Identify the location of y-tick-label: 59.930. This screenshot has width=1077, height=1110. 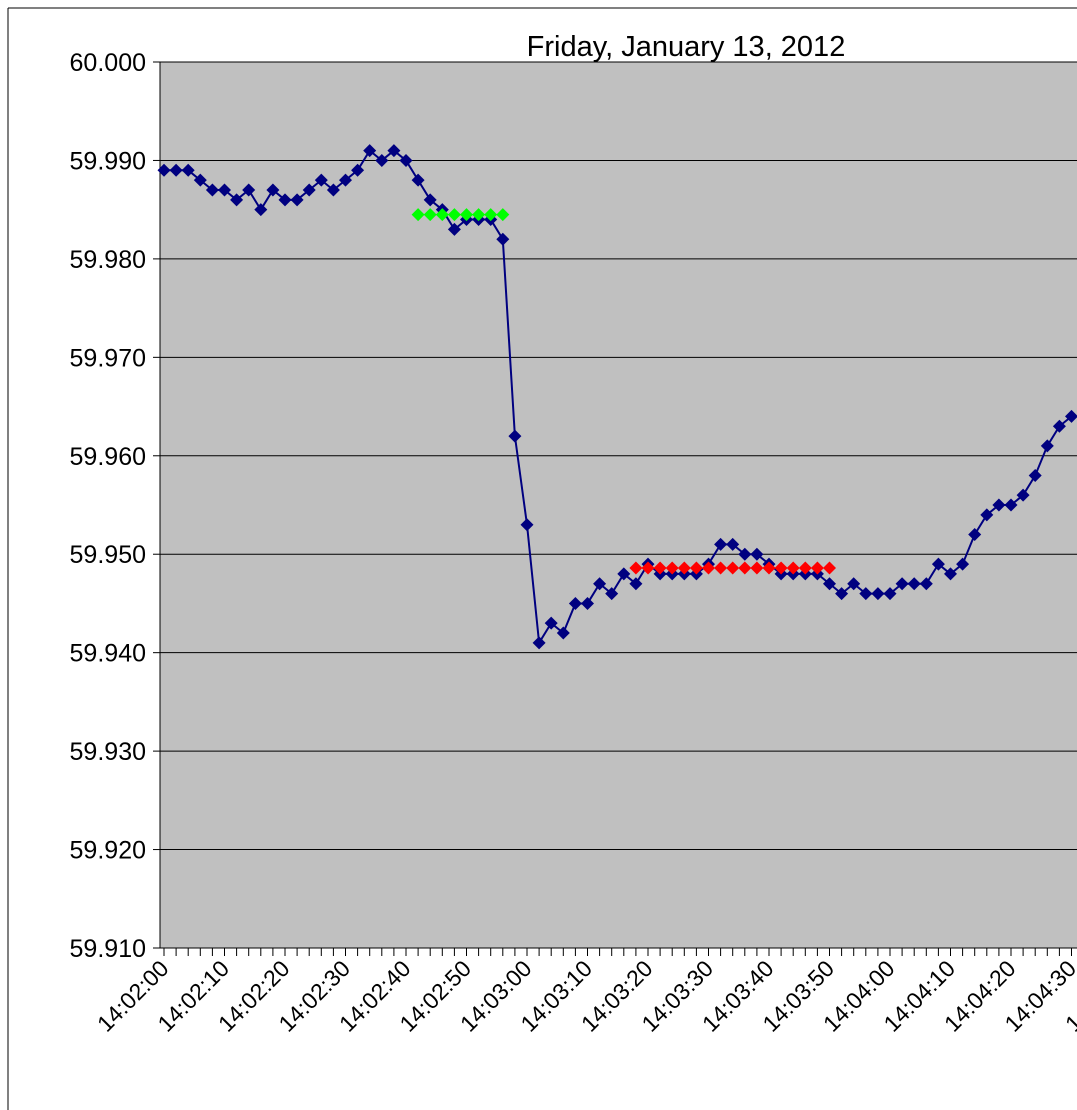
(108, 752).